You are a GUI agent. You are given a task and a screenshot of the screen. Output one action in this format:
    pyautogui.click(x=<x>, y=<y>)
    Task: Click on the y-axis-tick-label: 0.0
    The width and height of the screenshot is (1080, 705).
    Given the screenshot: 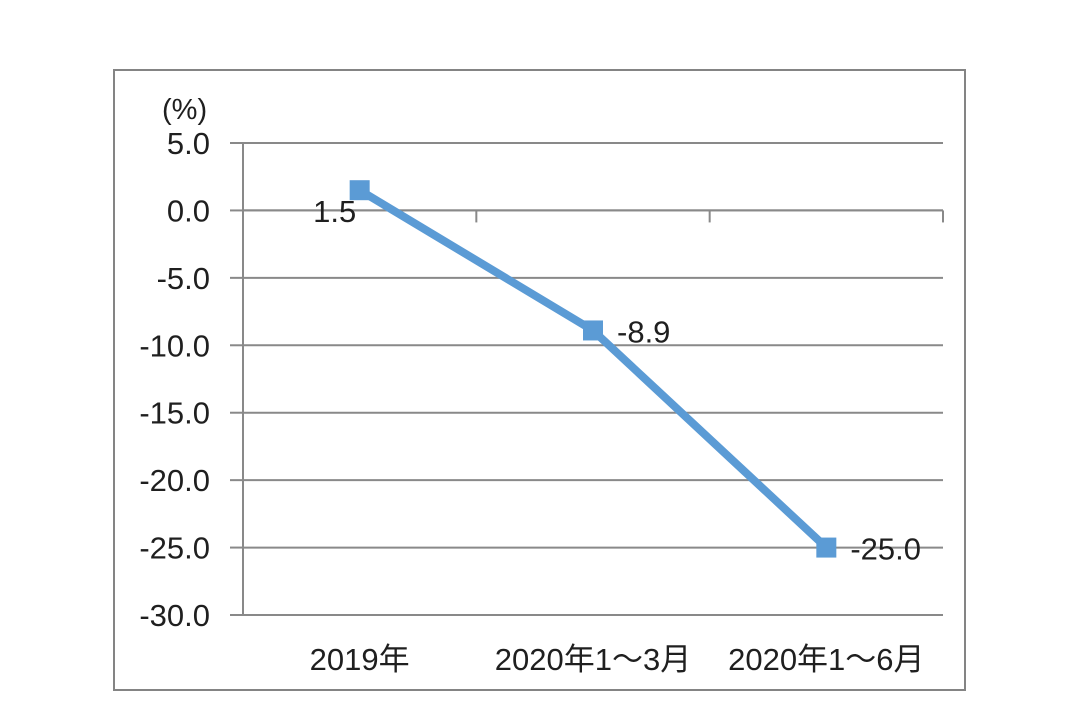 What is the action you would take?
    pyautogui.click(x=188, y=210)
    